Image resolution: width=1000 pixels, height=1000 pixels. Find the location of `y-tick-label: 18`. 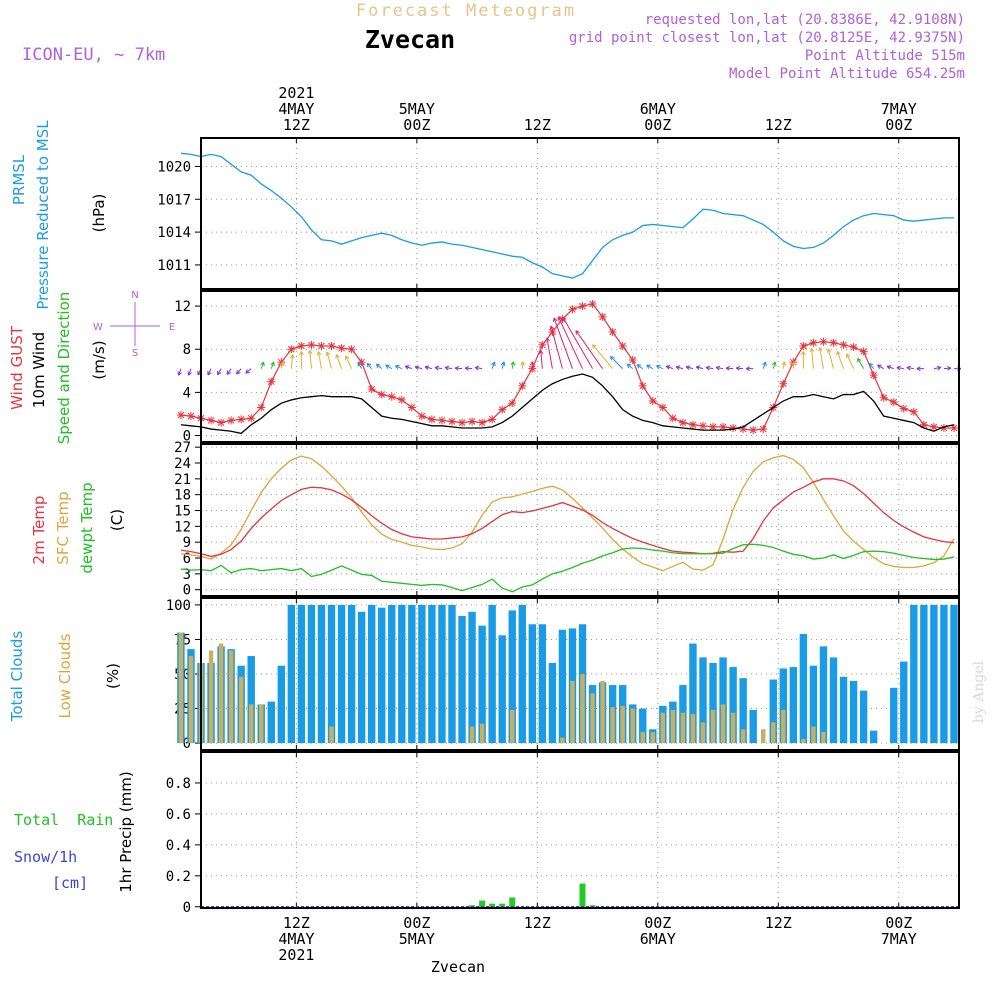

y-tick-label: 18 is located at coordinates (182, 496).